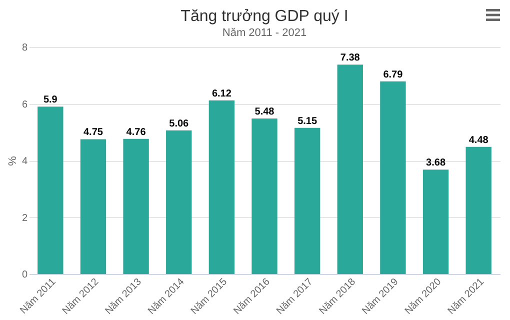  Describe the element at coordinates (264, 112) in the screenshot. I see `data-label: 5.48` at that location.